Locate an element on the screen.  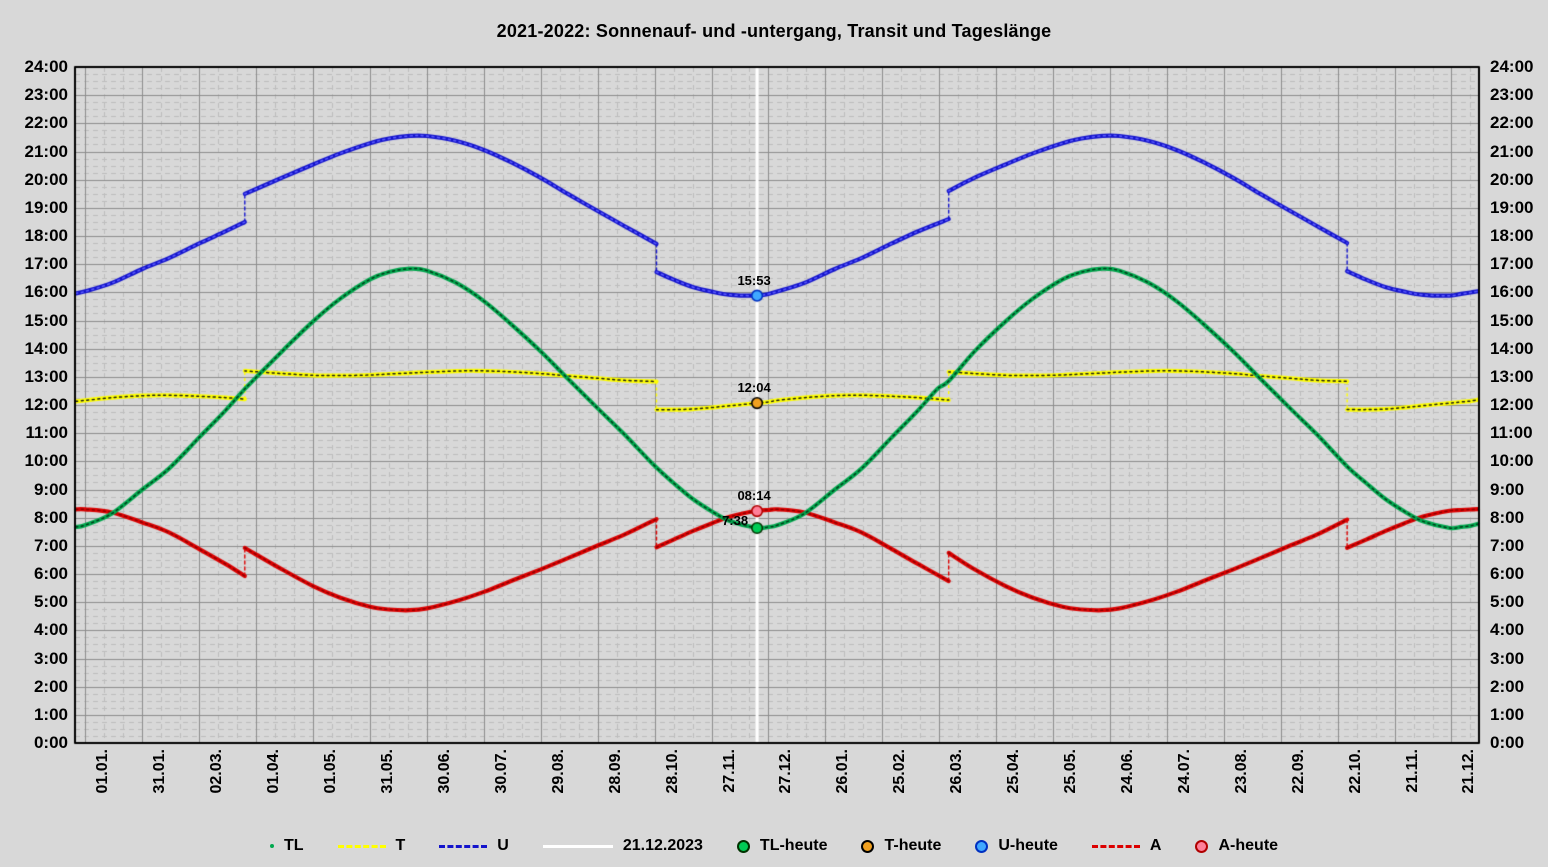
y-tick-label-right: 8:00 is located at coordinates (1507, 517).